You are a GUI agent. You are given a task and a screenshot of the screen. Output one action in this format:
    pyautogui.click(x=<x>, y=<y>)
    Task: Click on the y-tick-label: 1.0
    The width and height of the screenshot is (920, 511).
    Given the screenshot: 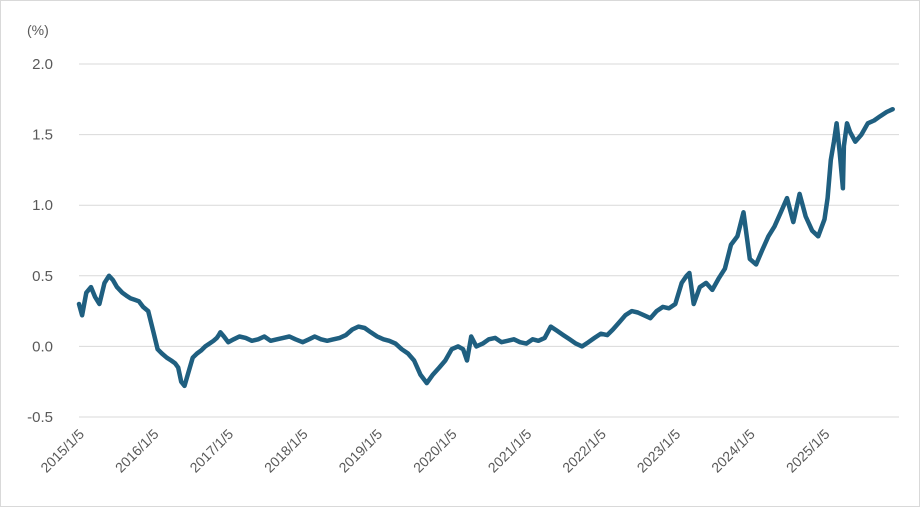 What is the action you would take?
    pyautogui.click(x=42, y=205)
    